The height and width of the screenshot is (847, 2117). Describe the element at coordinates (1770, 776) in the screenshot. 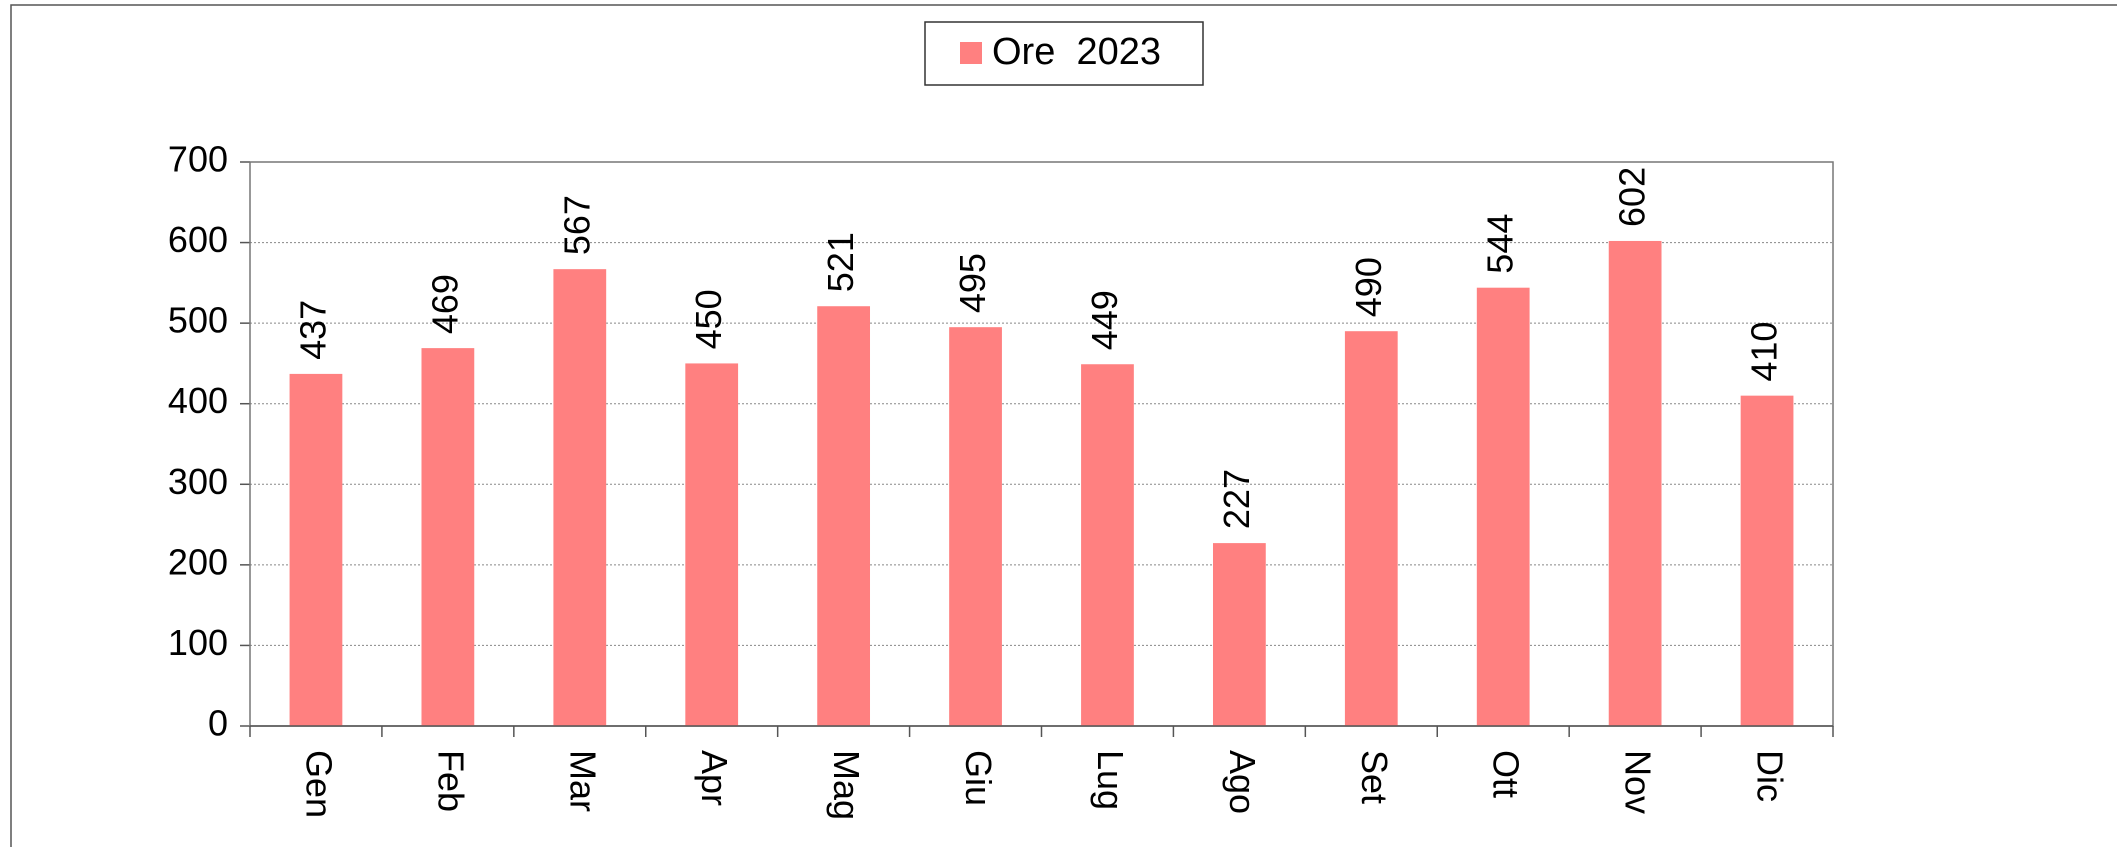

I see `x-tick-label: Dic` at that location.